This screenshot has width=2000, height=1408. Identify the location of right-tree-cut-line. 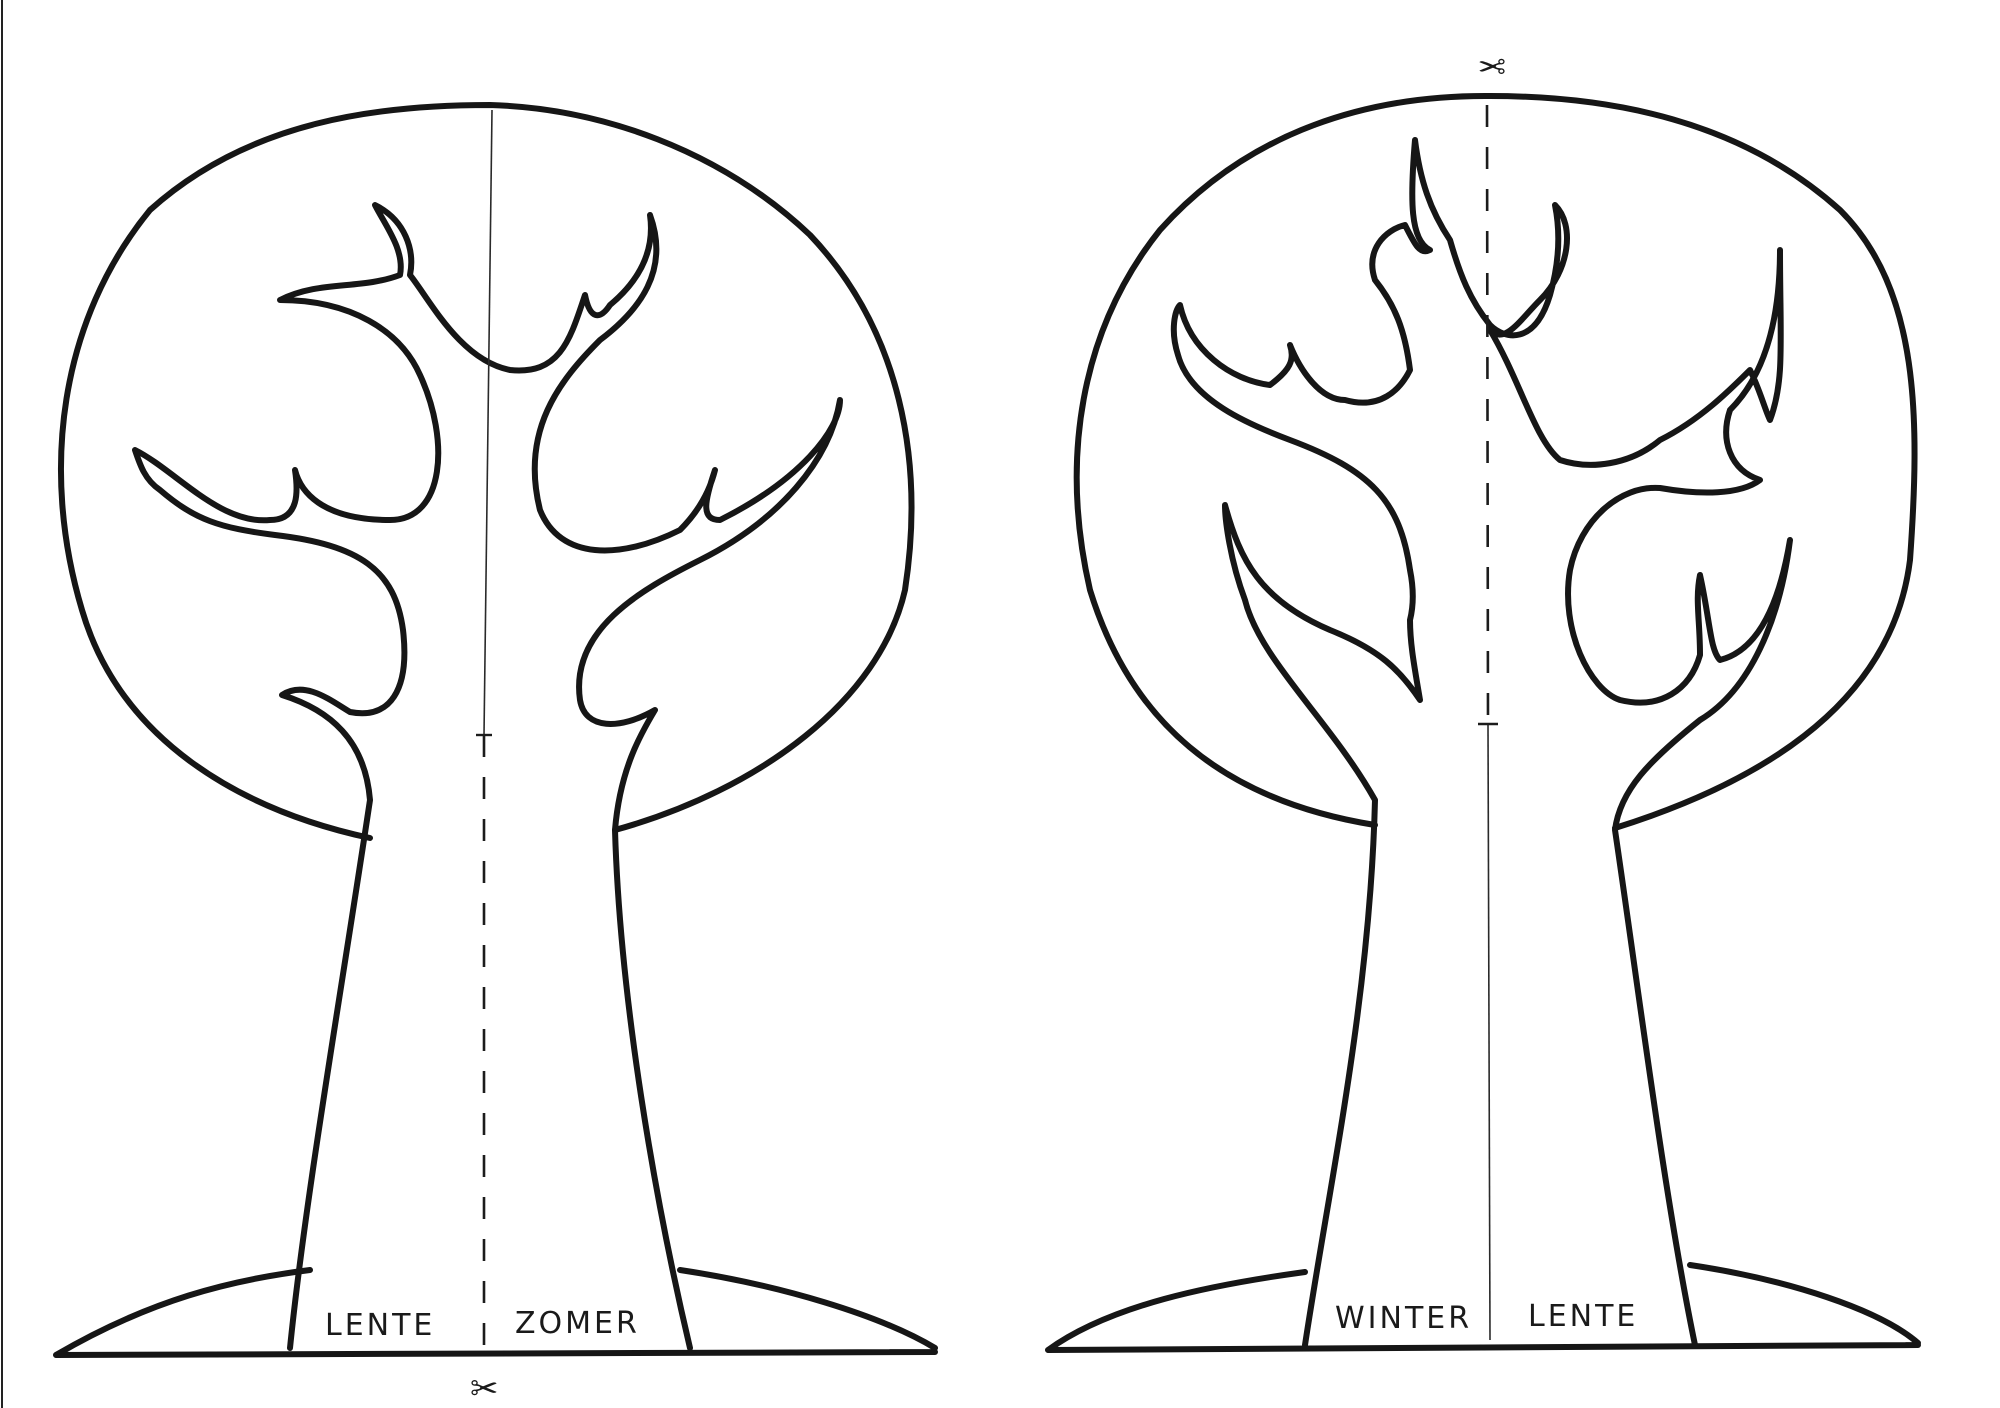
(1487, 415).